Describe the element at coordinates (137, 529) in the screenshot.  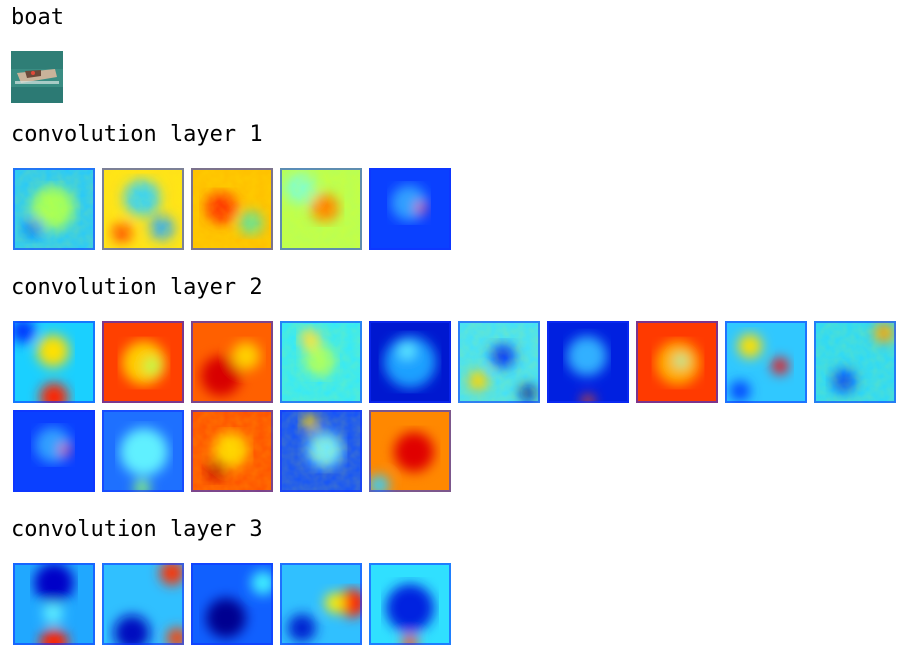
I see `layer-3-title: convolution layer 3` at that location.